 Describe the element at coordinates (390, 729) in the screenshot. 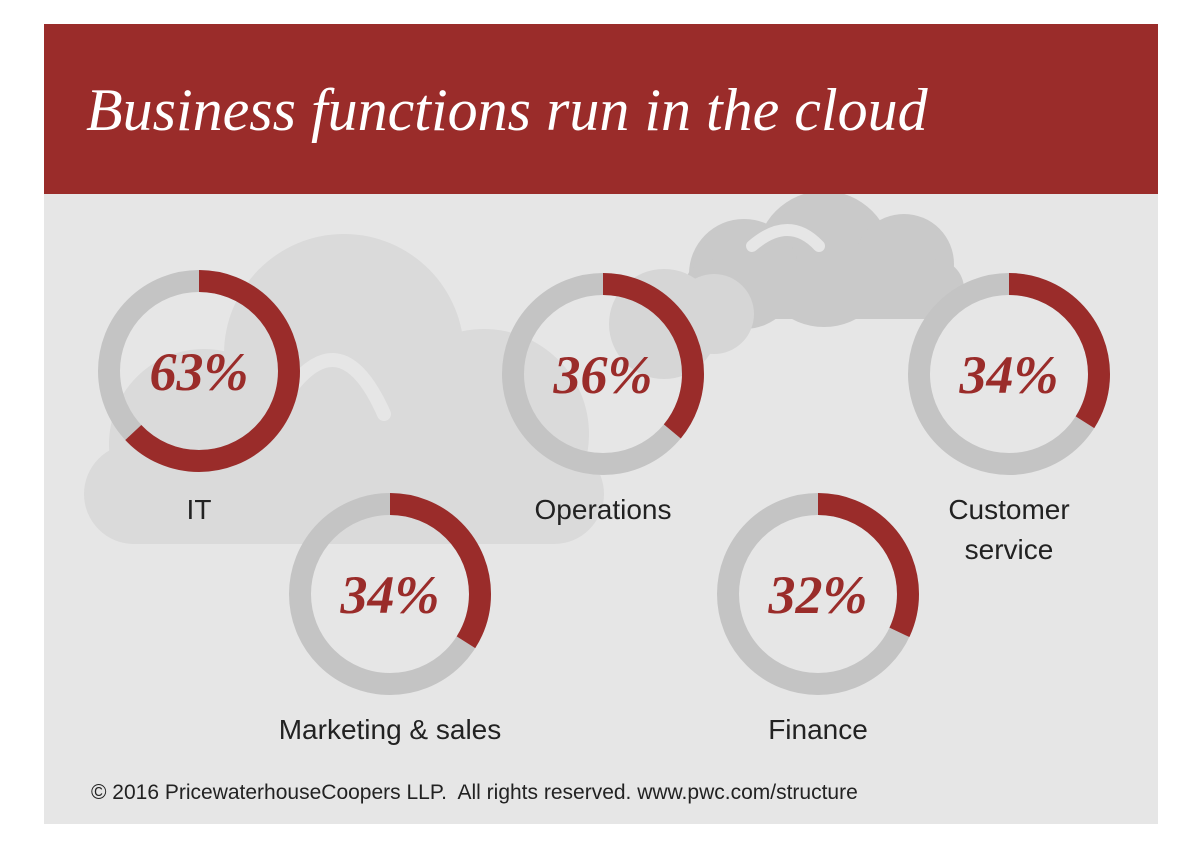

I see `category-label-marketing-sales: Marketing & sales` at that location.